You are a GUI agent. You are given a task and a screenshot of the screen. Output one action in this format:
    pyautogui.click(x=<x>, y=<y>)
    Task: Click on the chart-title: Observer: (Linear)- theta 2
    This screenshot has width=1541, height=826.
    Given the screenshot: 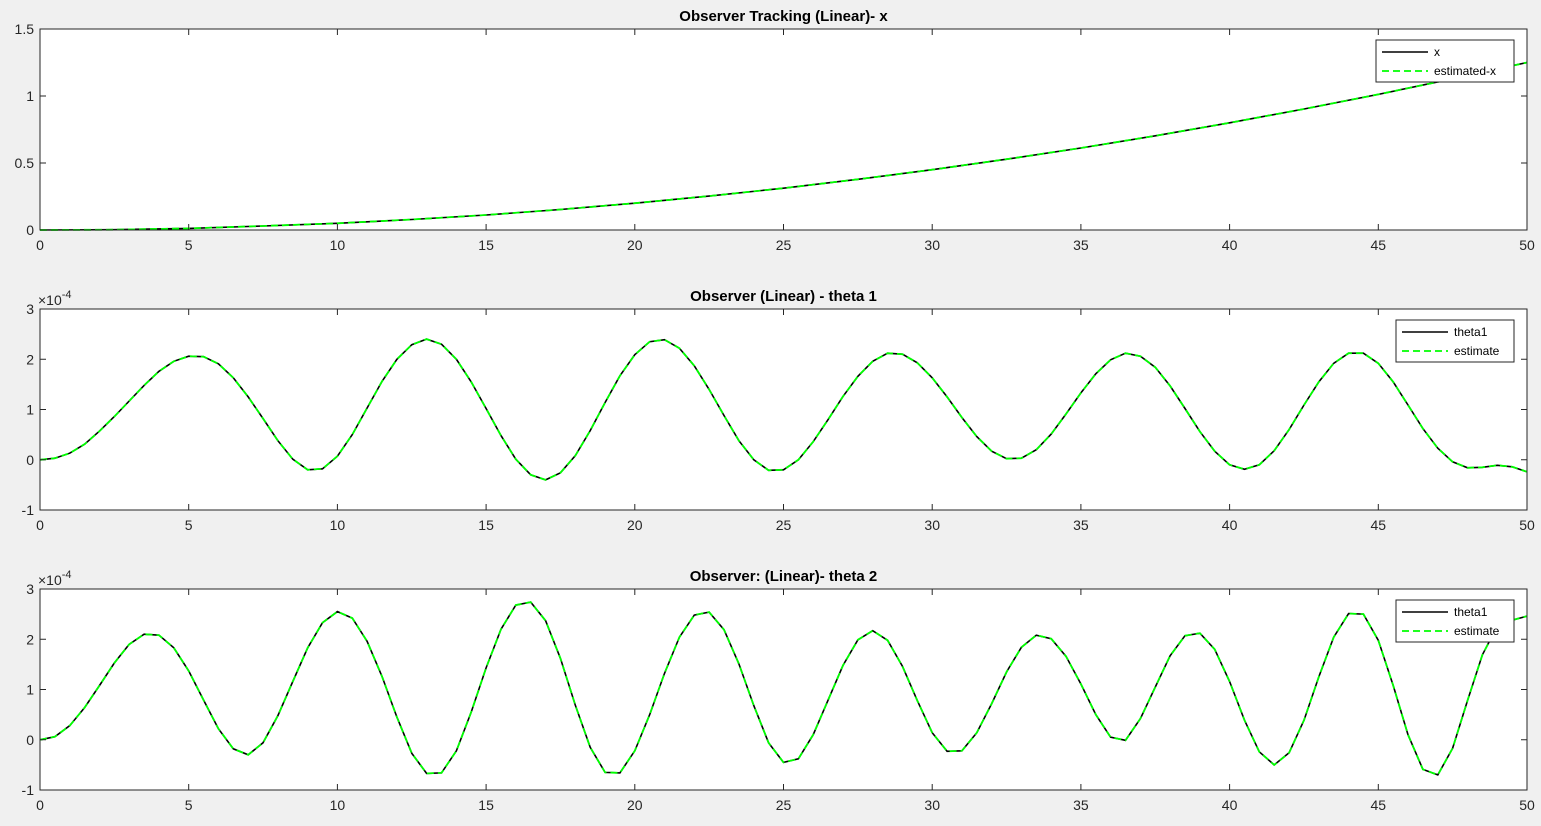 What is the action you would take?
    pyautogui.click(x=784, y=576)
    